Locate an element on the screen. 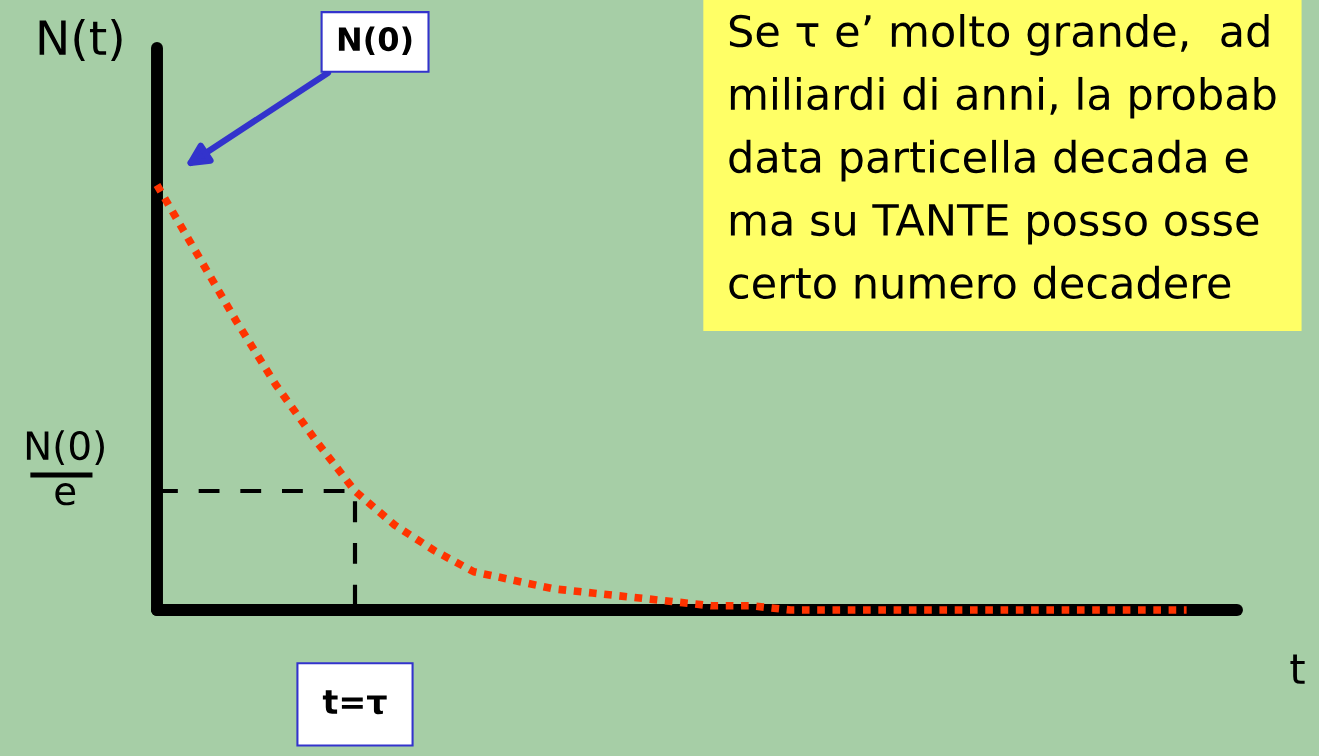  y-axis-title: N(t) is located at coordinates (80, 40).